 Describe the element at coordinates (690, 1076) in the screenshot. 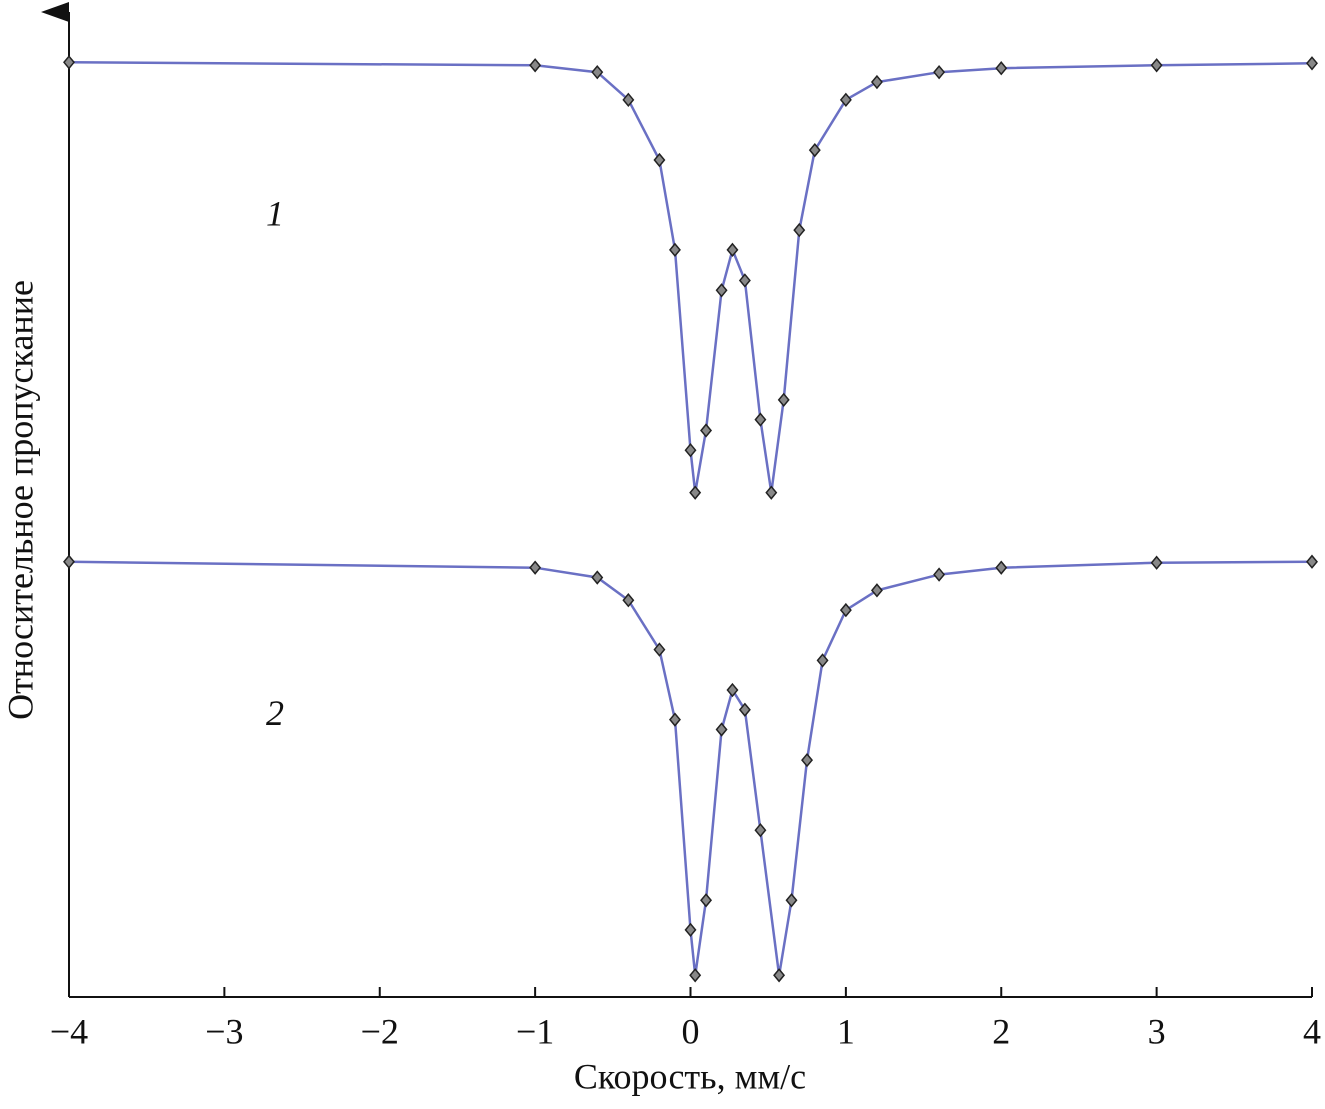

I see `x-axis-title: Скорость, мм/с` at that location.